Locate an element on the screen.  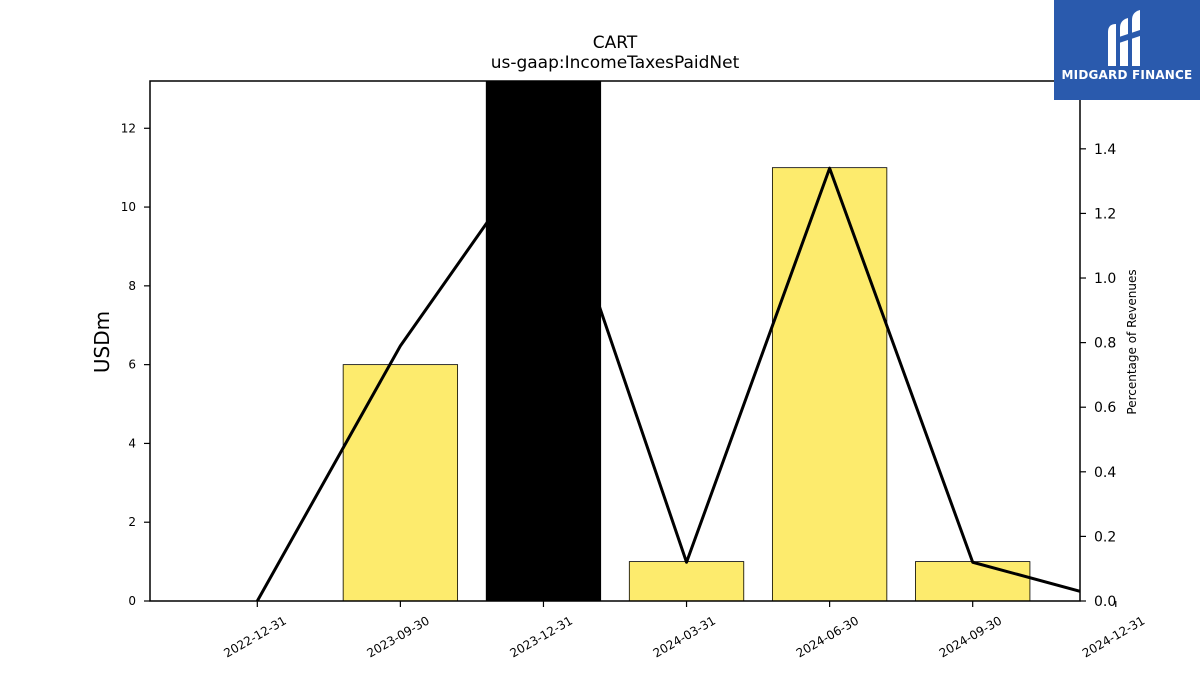
y-tick-label: 4 is located at coordinates (132, 443).